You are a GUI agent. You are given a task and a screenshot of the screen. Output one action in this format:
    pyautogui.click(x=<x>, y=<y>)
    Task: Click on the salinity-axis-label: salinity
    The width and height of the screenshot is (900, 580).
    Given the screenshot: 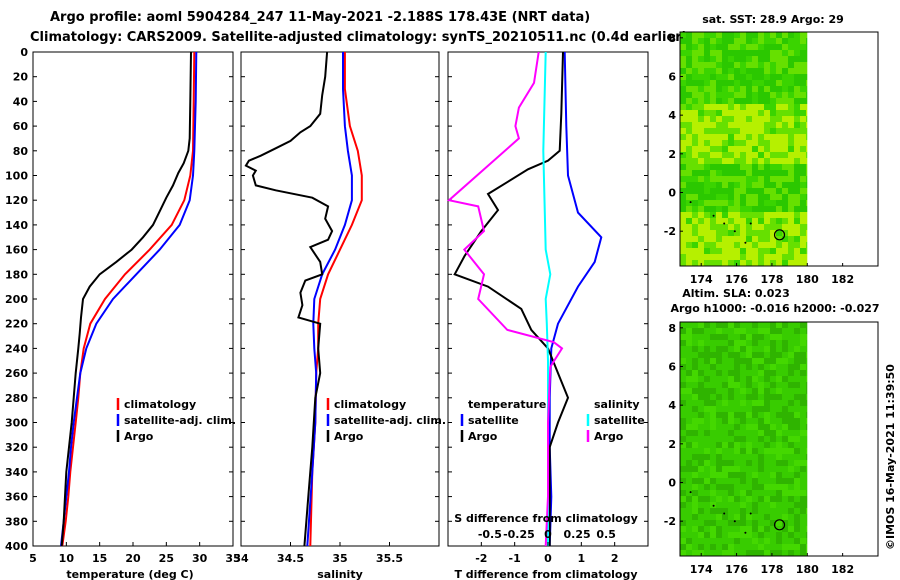 What is the action you would take?
    pyautogui.click(x=340, y=574)
    